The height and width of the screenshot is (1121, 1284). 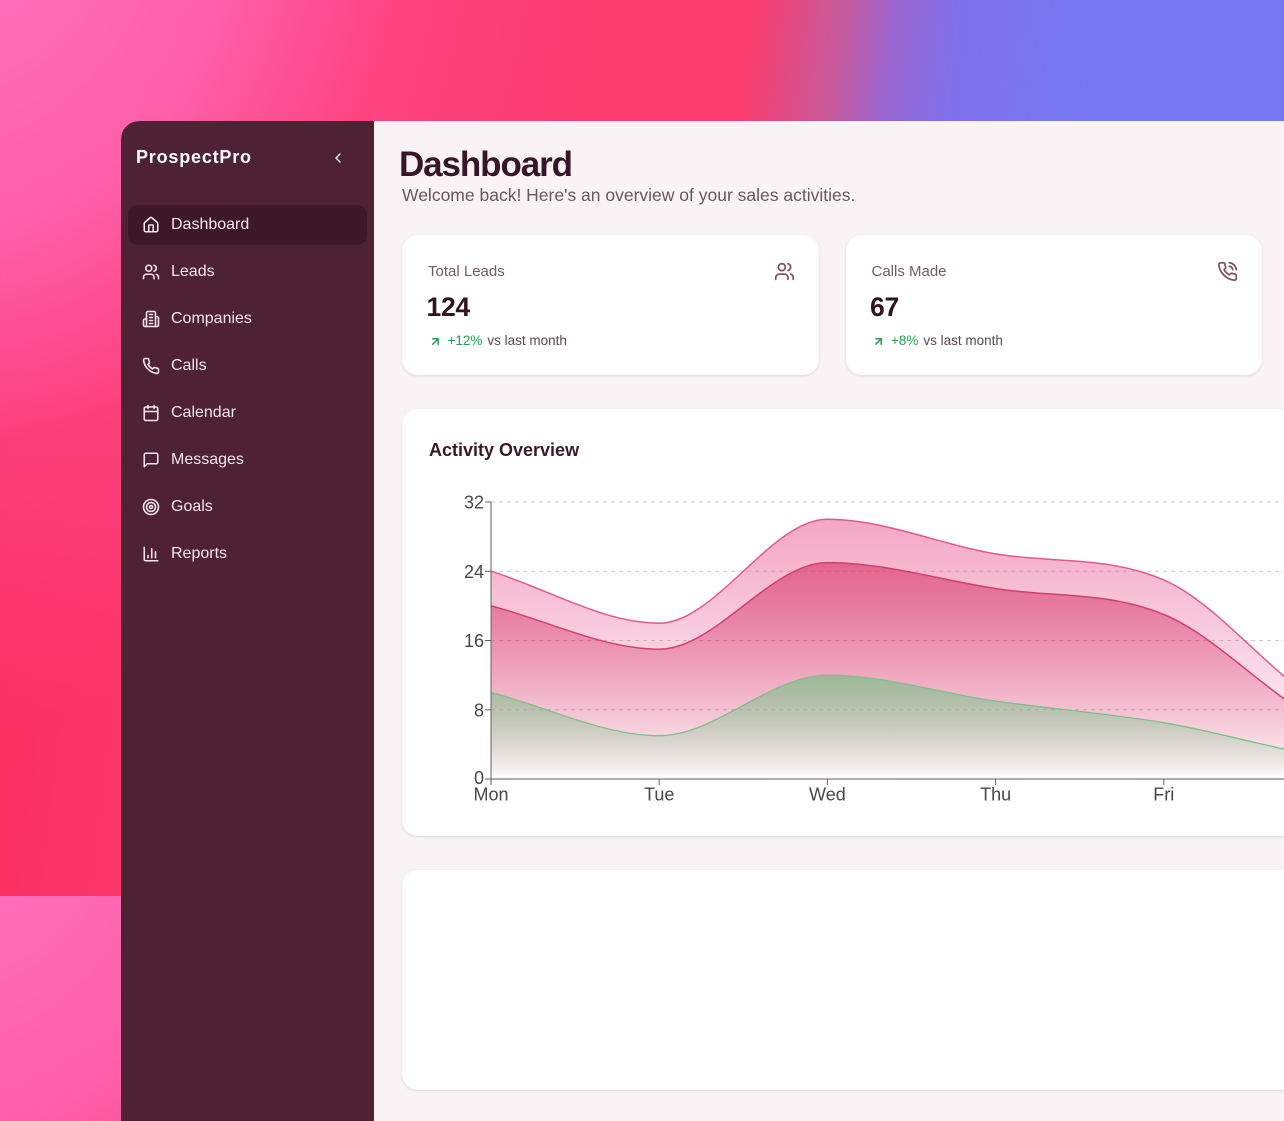 I want to click on svg-text: Tue, so click(x=659, y=795).